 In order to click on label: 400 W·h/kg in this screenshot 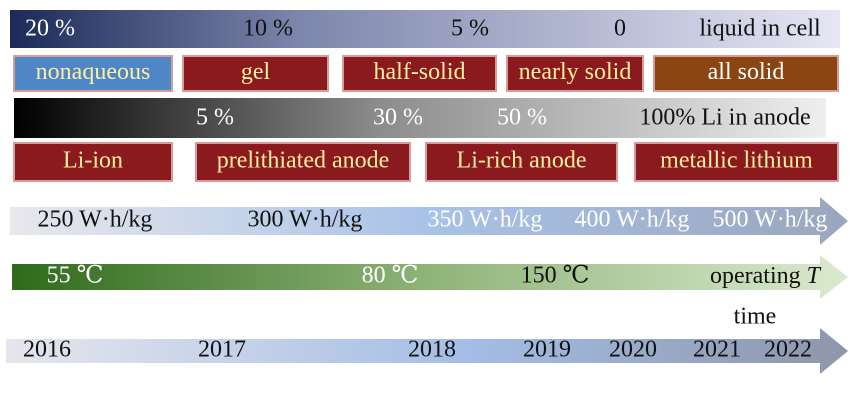, I will do `click(632, 220)`.